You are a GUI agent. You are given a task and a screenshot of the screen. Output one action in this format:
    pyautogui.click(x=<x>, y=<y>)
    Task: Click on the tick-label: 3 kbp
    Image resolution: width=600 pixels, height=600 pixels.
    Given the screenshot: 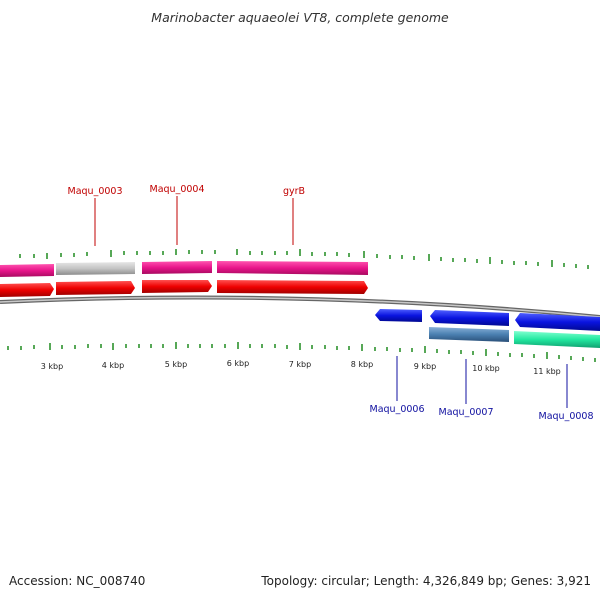 What is the action you would take?
    pyautogui.click(x=52, y=366)
    